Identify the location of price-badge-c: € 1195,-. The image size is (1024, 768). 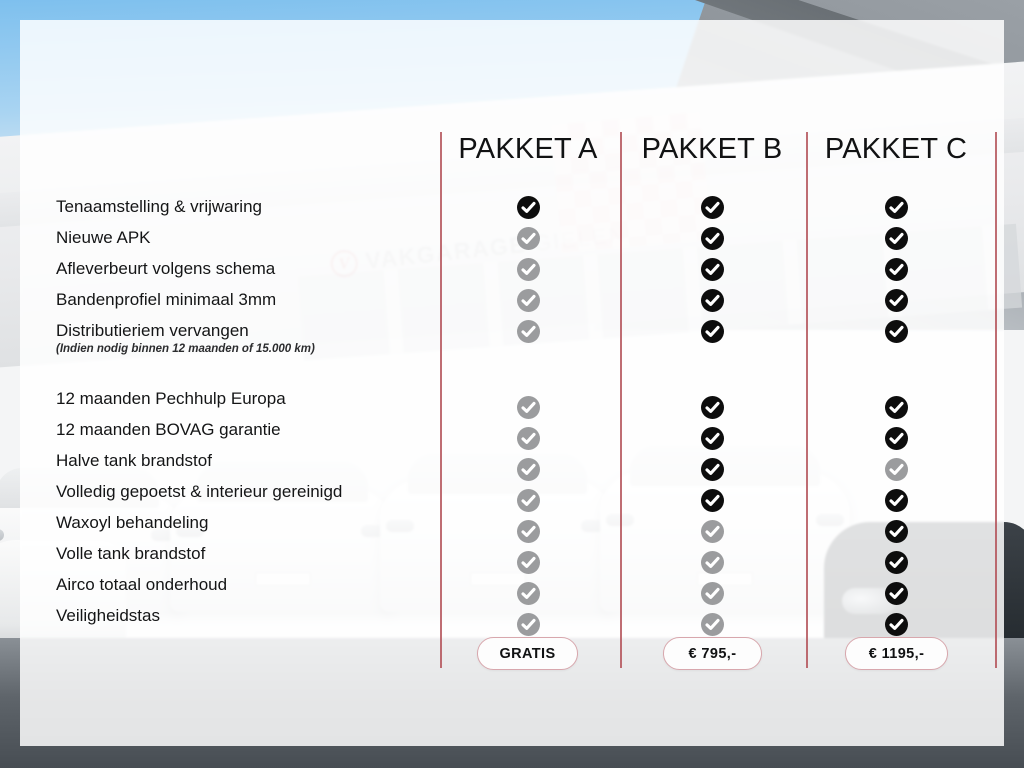
(896, 653).